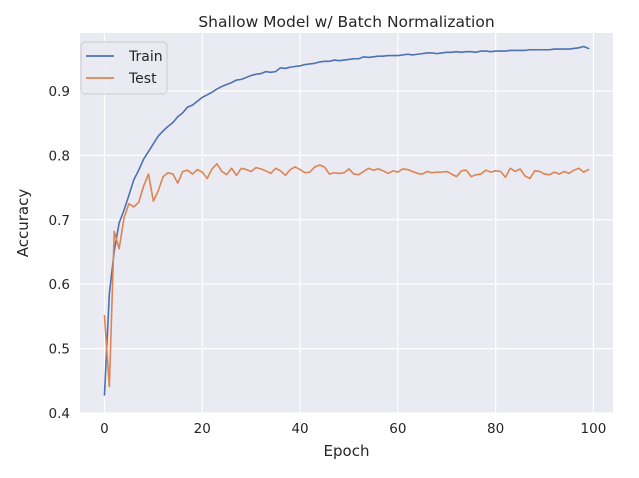  What do you see at coordinates (495, 429) in the screenshot?
I see `x-tick-label: 80` at bounding box center [495, 429].